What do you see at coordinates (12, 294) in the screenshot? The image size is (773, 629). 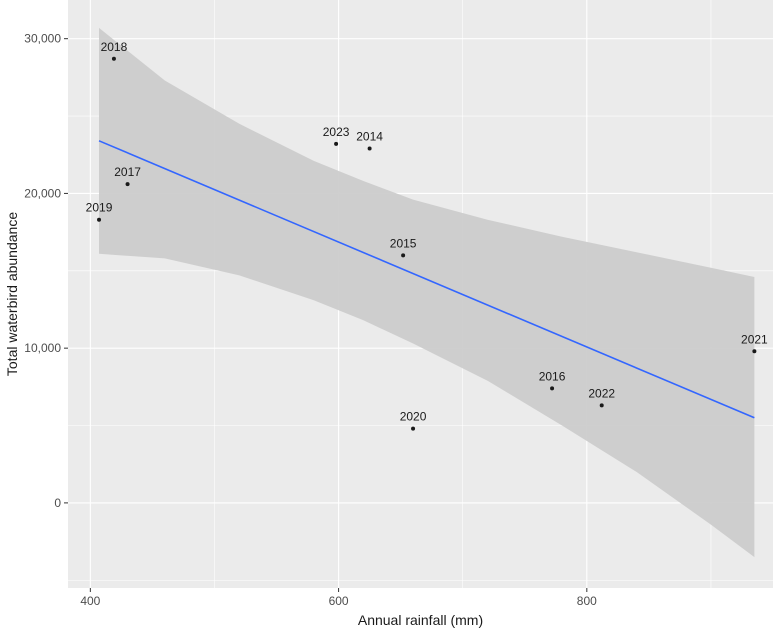 I see `y-axis-title: Total waterbird abundance` at bounding box center [12, 294].